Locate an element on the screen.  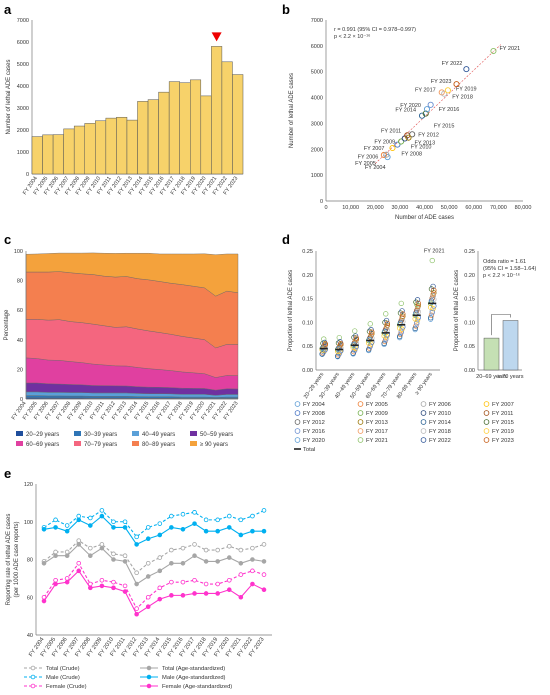
d-y-tick-label: 0.25 is located at coordinates (307, 252).